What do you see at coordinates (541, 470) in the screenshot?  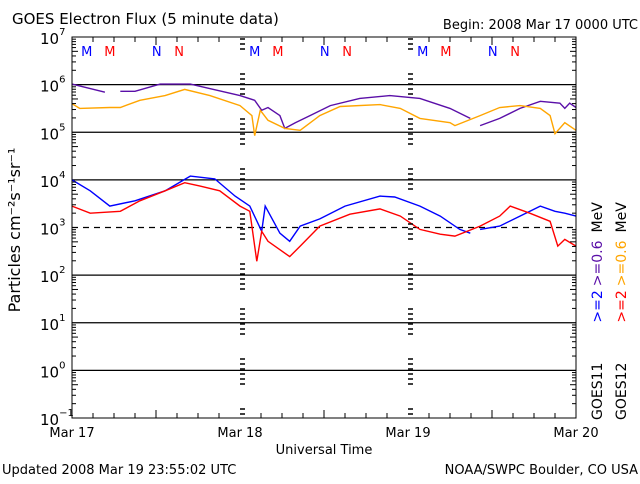 I see `data-source: NOAA/SWPC Boulder, CO USA` at bounding box center [541, 470].